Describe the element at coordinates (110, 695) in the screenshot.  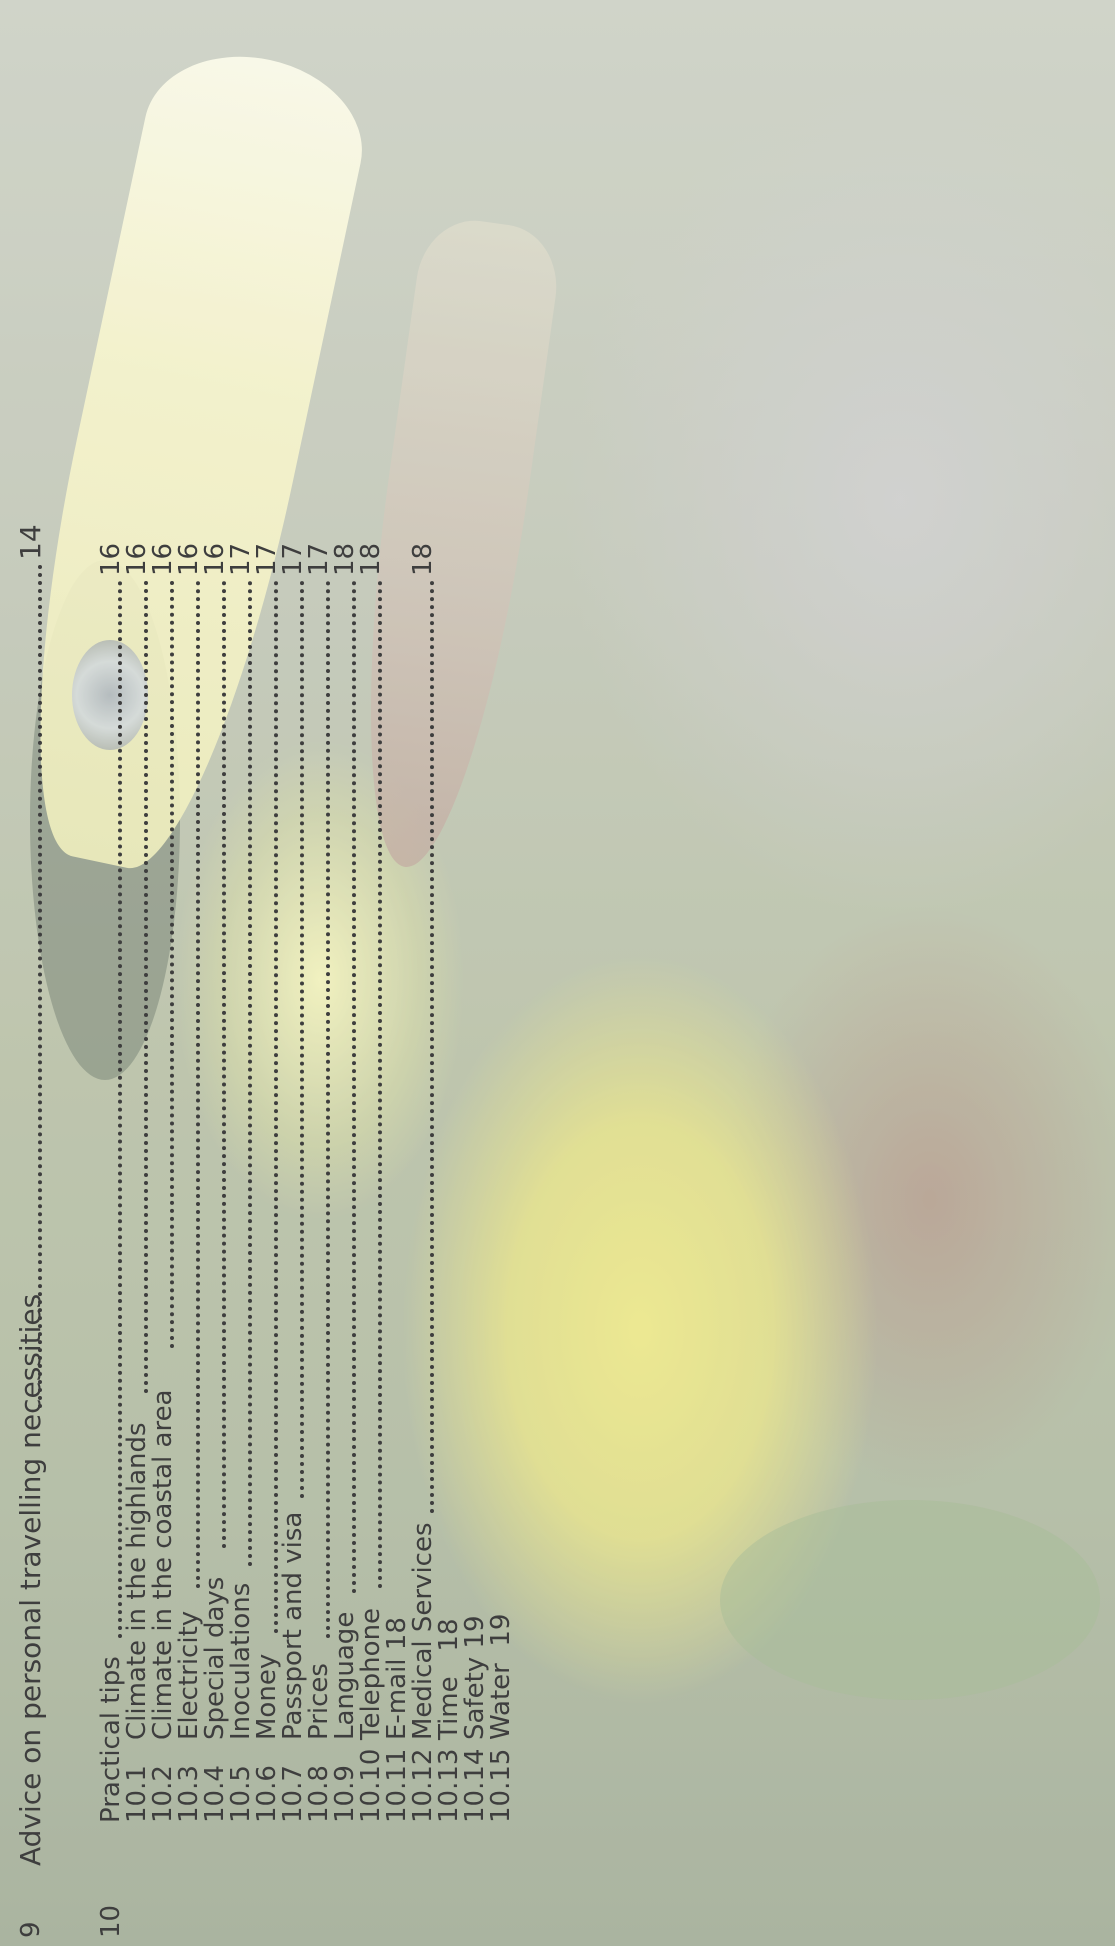
I see `toucan-eye-shape` at that location.